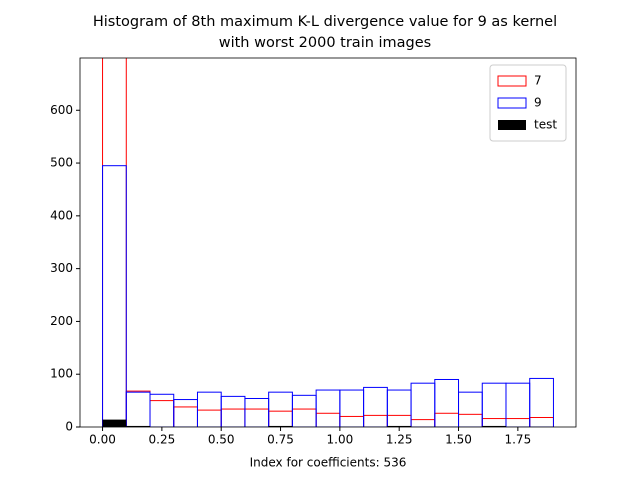  I want to click on y-tick-label: 300, so click(61, 268).